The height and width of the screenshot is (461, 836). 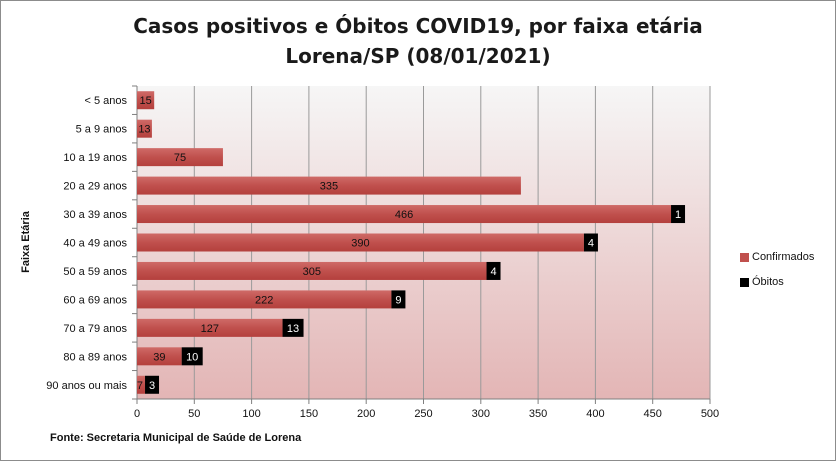 I want to click on legend-label-confirmados: Confirmados, so click(x=783, y=257).